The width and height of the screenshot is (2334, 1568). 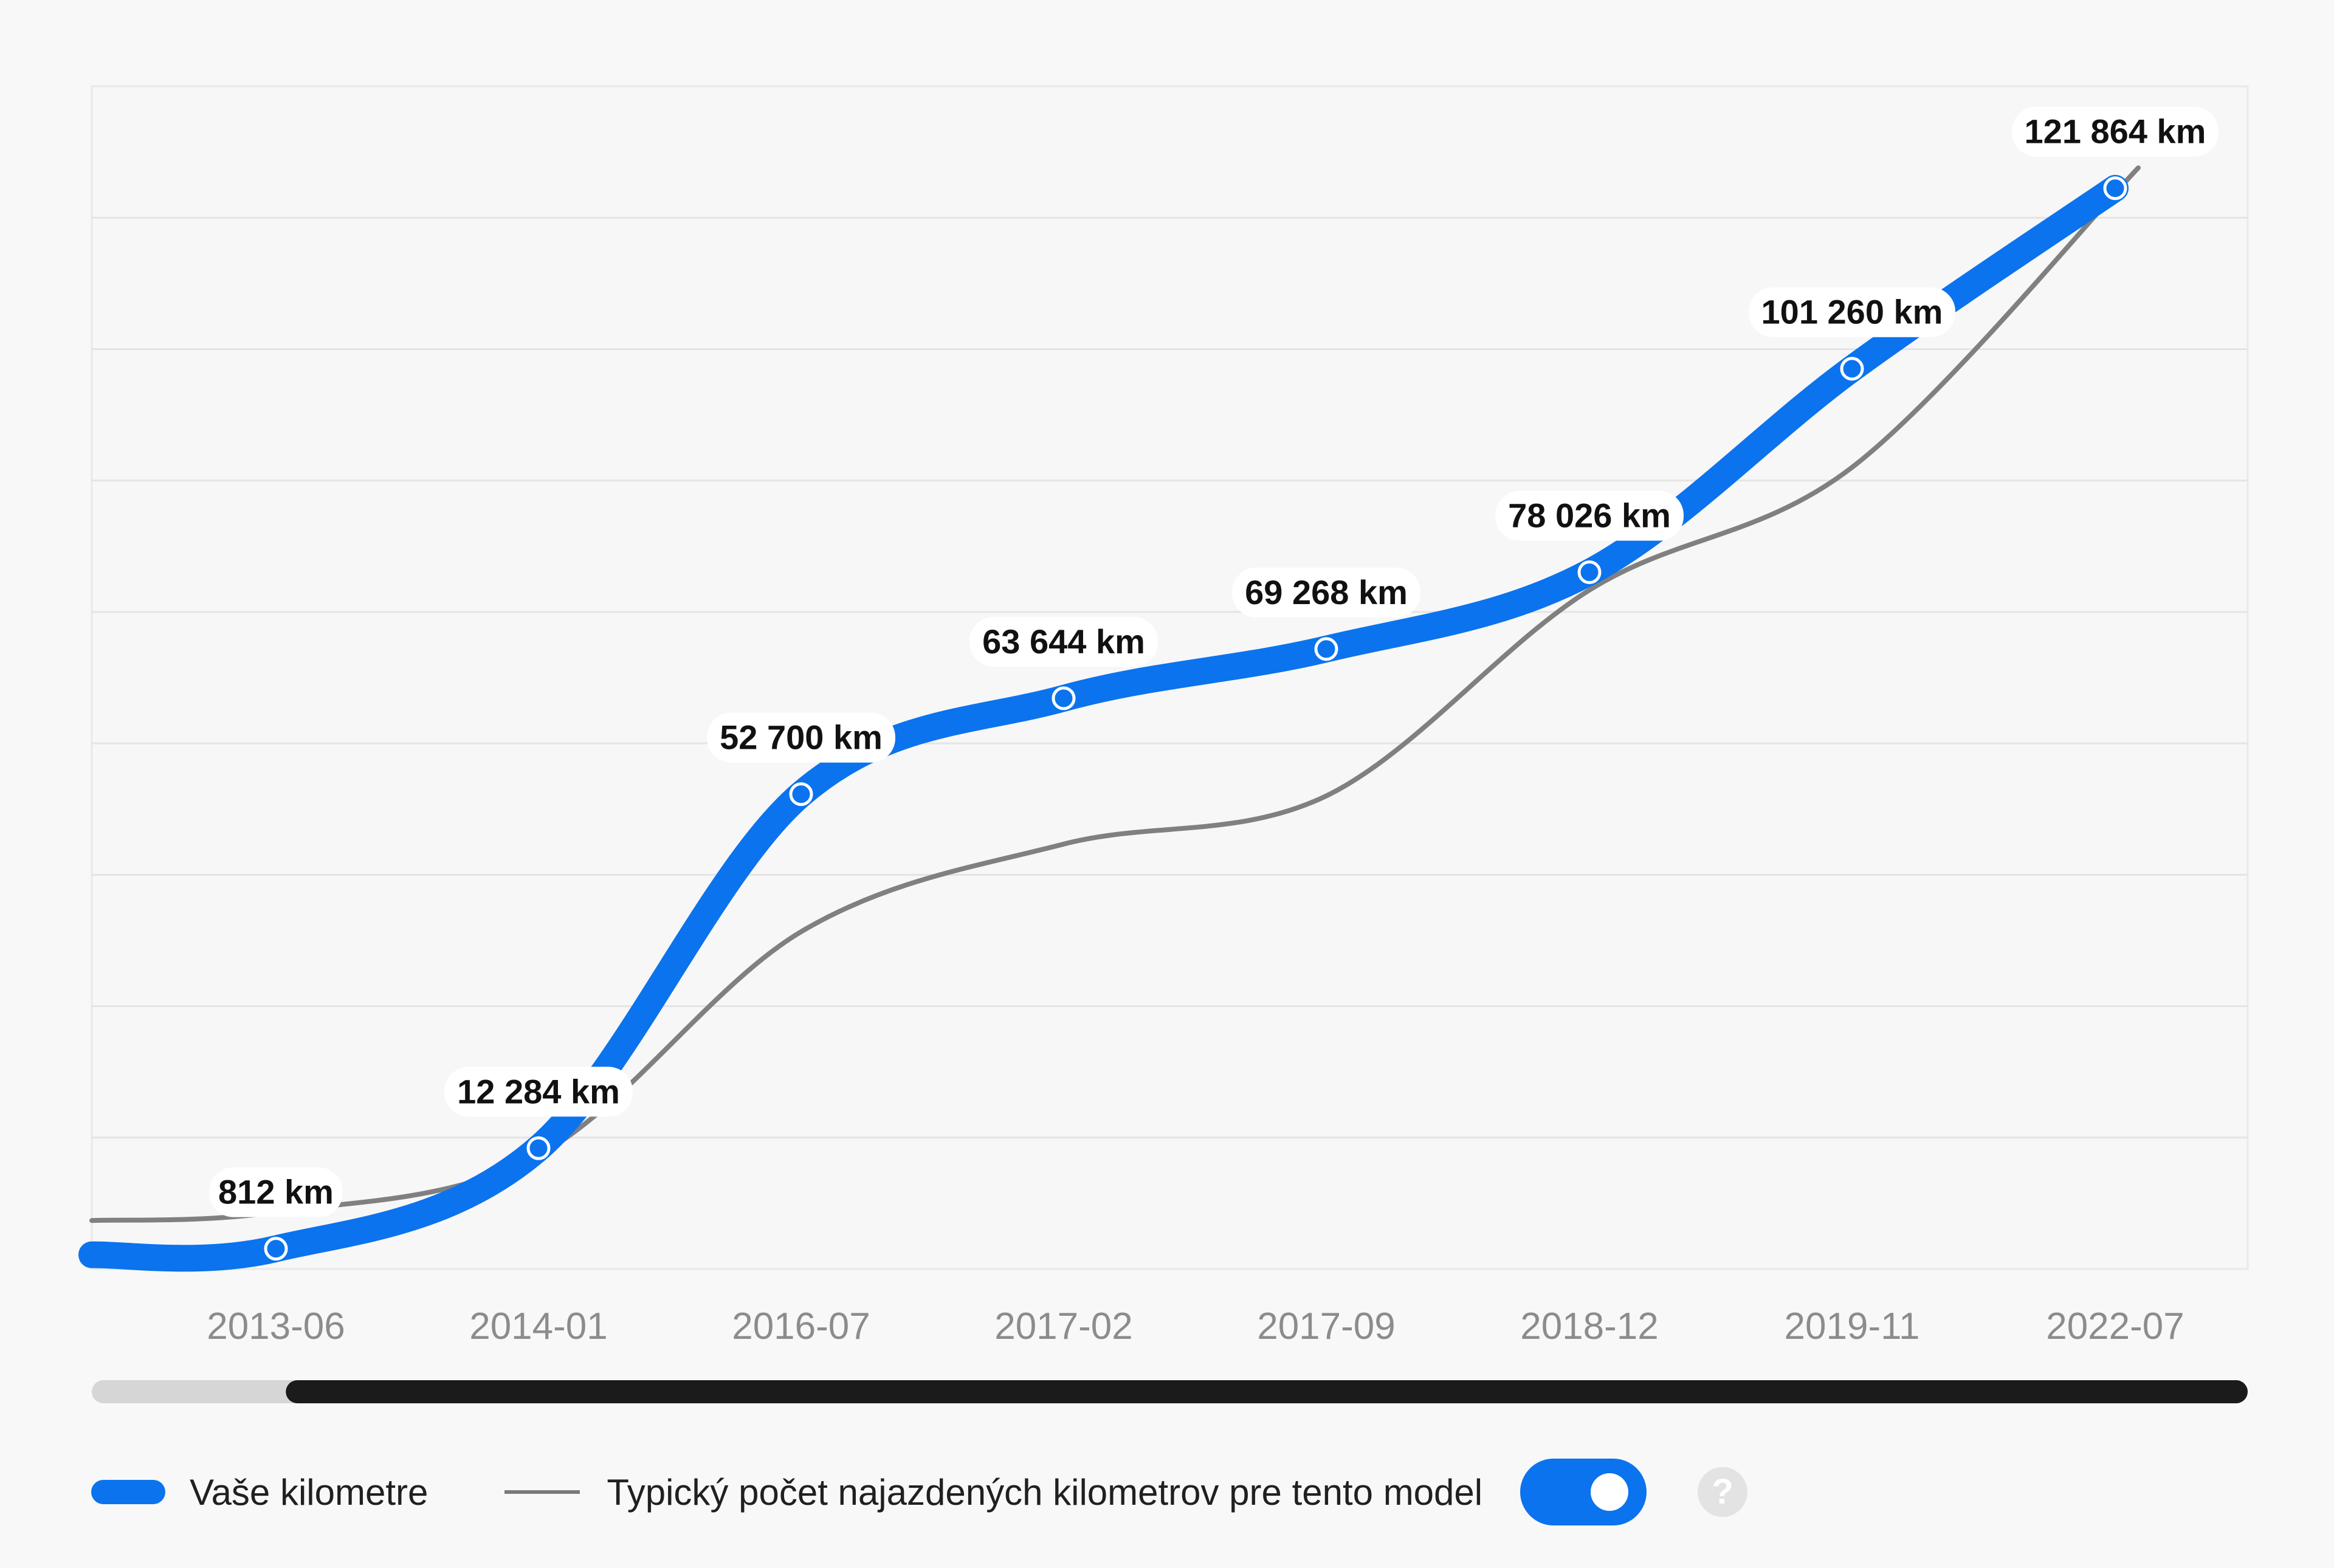 I want to click on data-label: 63 644 km, so click(x=1063, y=641).